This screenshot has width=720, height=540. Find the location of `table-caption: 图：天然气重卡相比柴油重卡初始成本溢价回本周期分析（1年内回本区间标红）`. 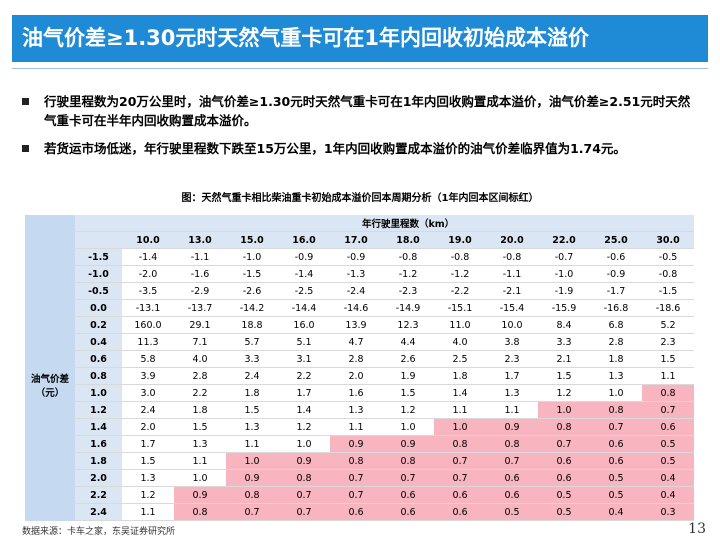

table-caption: 图：天然气重卡相比柴油重卡初始成本溢价回本周期分析（1年内回本区间标红） is located at coordinates (360, 198).